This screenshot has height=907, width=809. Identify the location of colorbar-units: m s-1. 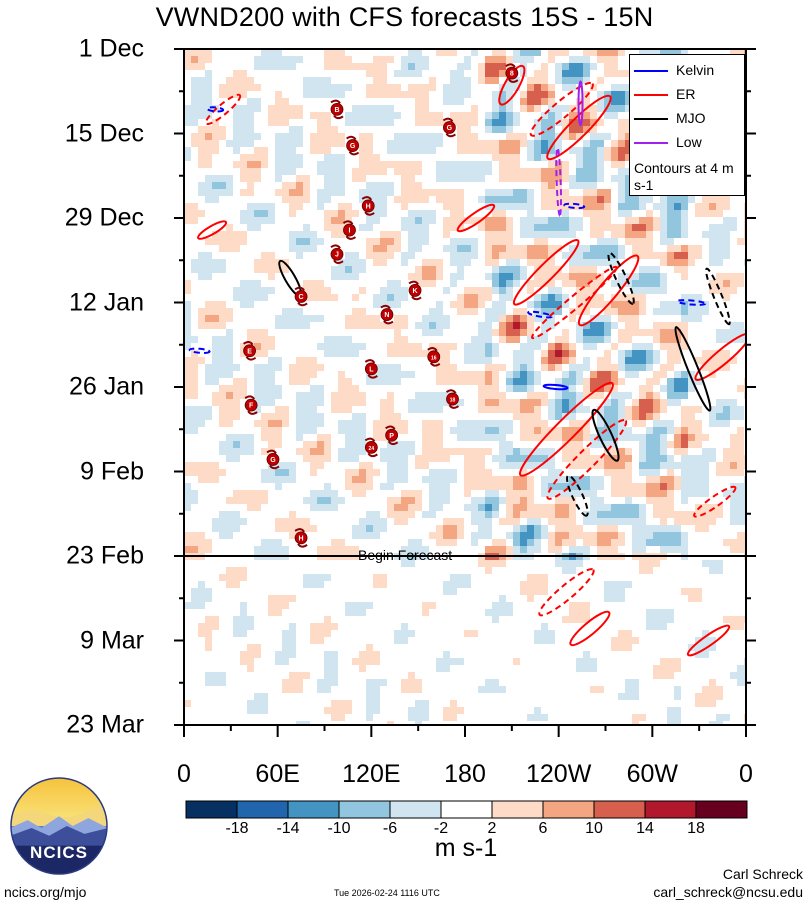
(466, 848).